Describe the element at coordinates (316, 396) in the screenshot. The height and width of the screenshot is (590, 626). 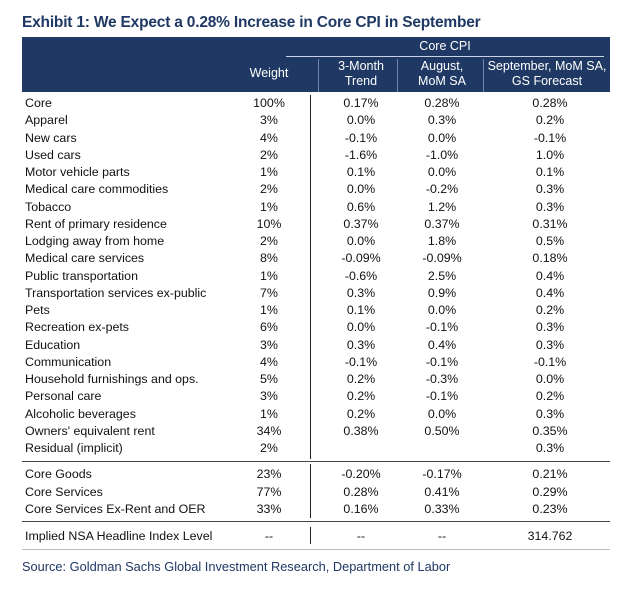
I see `table-row: Personal care 3% 0.2% -0.1% 0.2%` at that location.